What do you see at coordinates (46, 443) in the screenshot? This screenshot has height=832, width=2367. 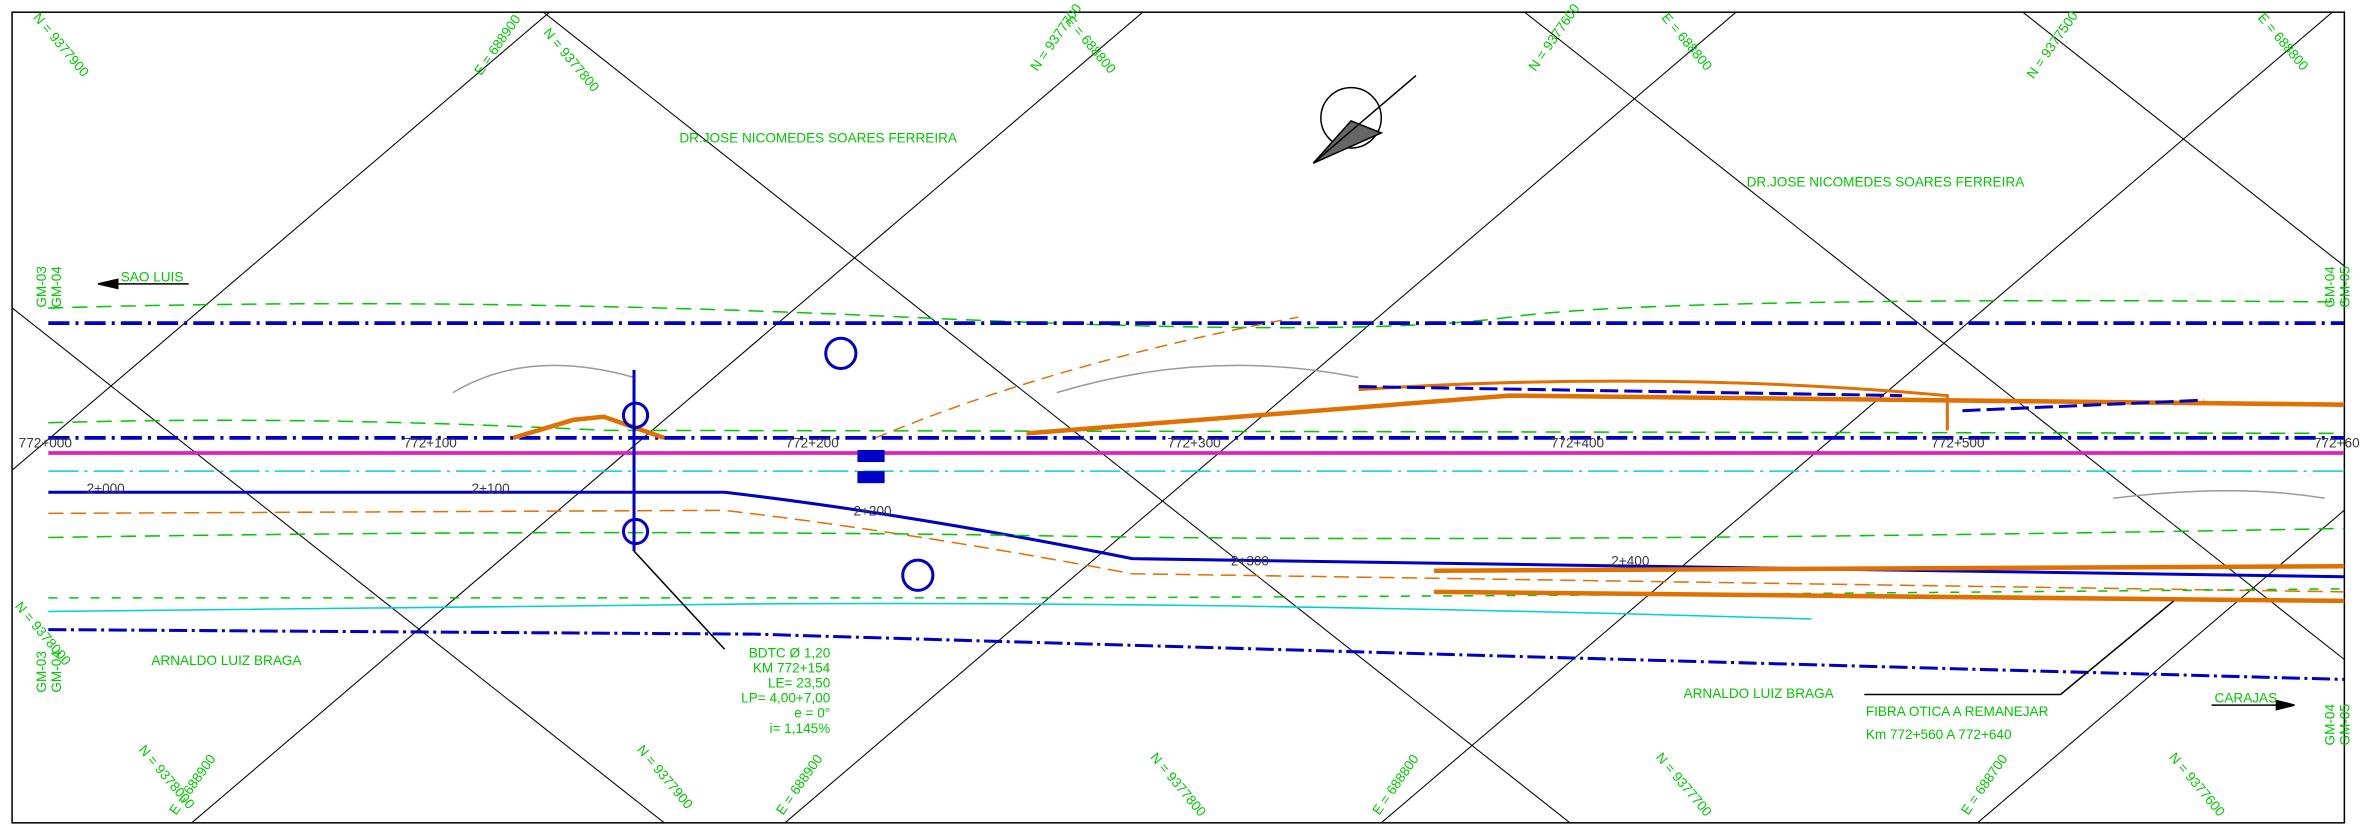 I see `station: 772+000` at bounding box center [46, 443].